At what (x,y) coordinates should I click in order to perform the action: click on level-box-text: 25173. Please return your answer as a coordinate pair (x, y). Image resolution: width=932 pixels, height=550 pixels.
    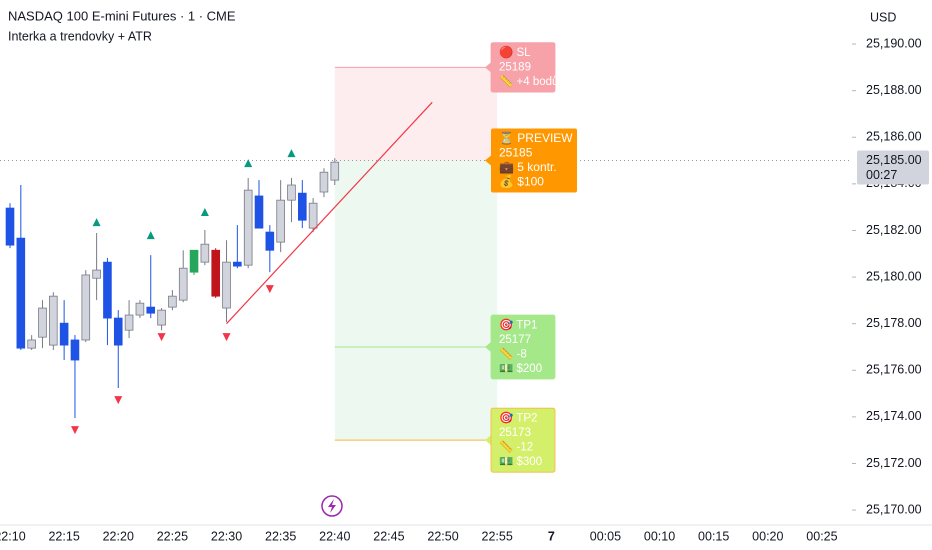
    Looking at the image, I should click on (515, 433).